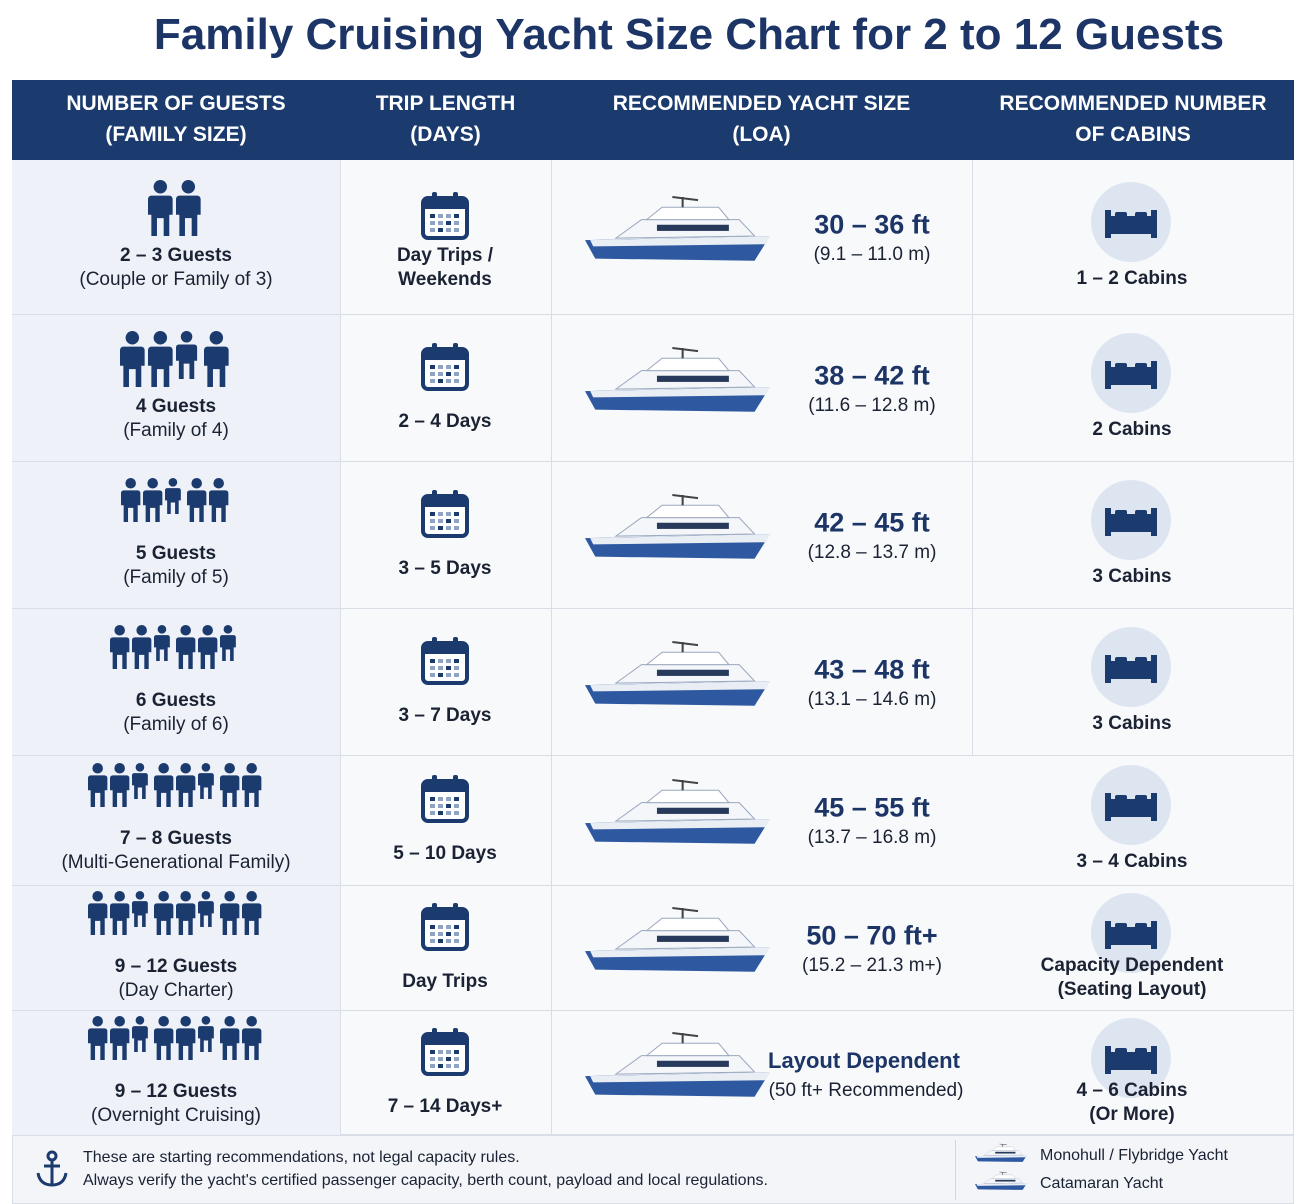  What do you see at coordinates (176, 838) in the screenshot?
I see `guests-text: 7 – 8 Guests` at bounding box center [176, 838].